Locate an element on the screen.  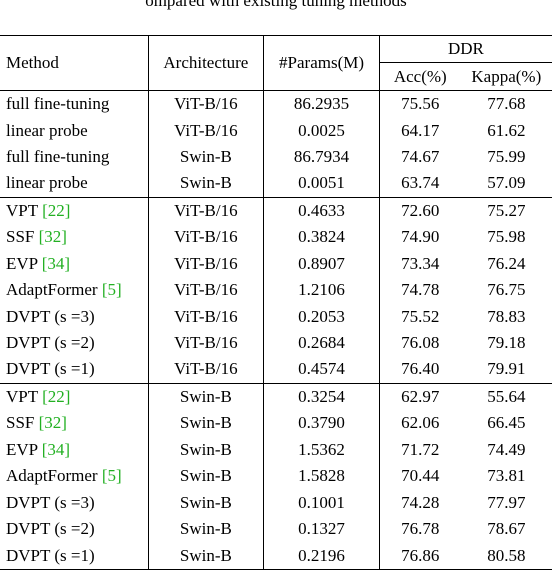
cell-acc: 75.56 is located at coordinates (419, 104).